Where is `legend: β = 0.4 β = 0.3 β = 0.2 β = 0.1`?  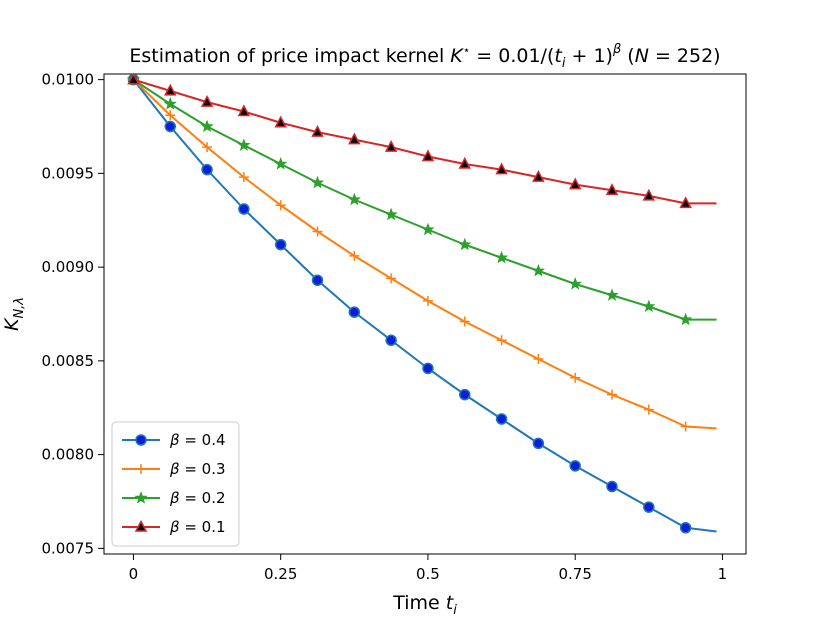 legend: β = 0.4 β = 0.3 β = 0.2 β = 0.1 is located at coordinates (175, 484).